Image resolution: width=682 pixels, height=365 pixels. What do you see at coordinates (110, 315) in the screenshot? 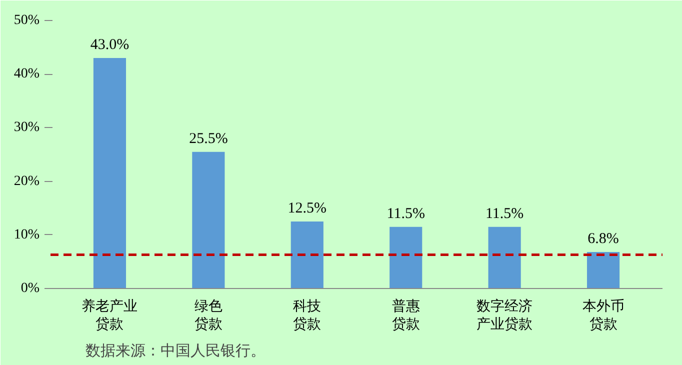
I see `x-tick-label: 养老产业贷款` at bounding box center [110, 315].